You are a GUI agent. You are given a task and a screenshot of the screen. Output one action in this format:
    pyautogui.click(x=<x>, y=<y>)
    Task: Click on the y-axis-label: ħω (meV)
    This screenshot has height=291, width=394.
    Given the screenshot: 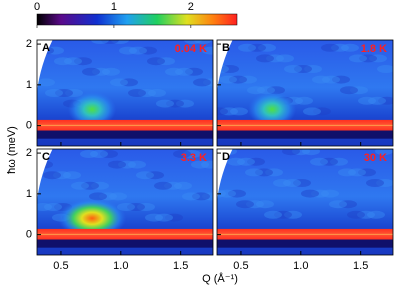 What is the action you would take?
    pyautogui.click(x=12, y=150)
    